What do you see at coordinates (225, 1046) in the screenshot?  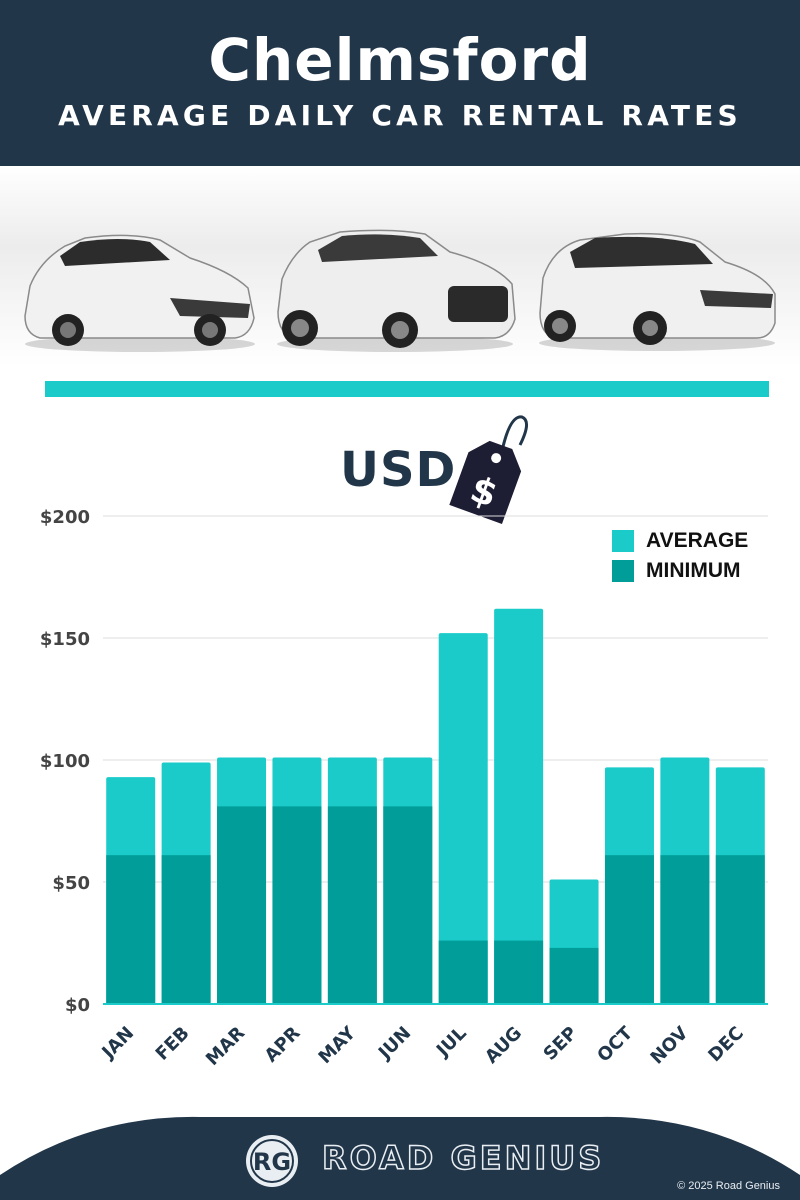 I see `x-tick-label: MAR` at bounding box center [225, 1046].